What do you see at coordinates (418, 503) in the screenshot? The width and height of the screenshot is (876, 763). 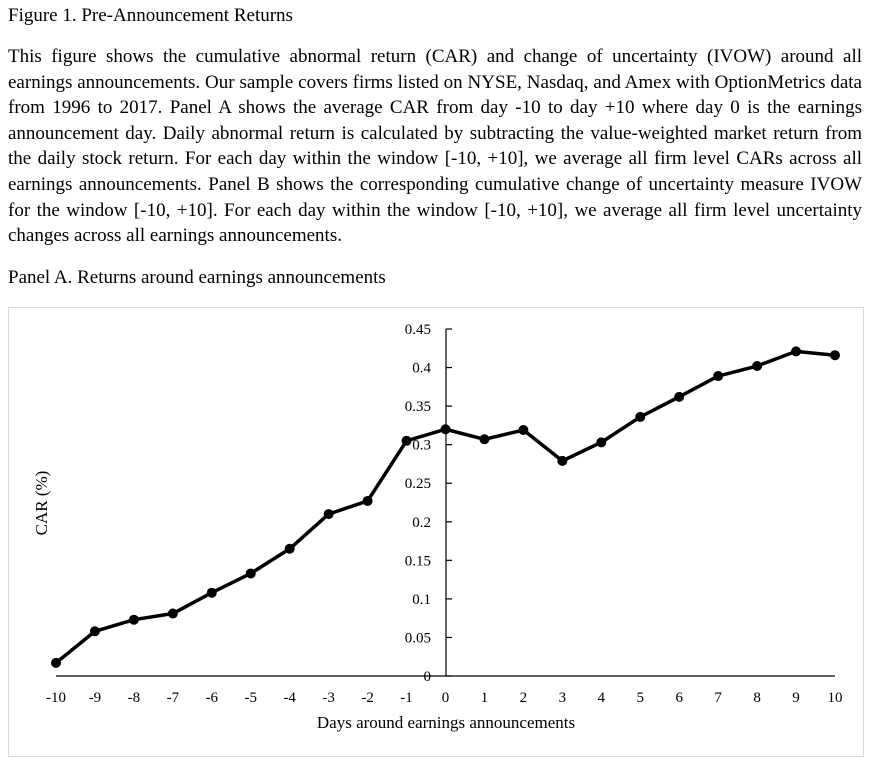 I see `y-tick-labels: 0 0.05 0.1 0.15 0.2 0.25 0.3 0.35 0.4 0.45` at bounding box center [418, 503].